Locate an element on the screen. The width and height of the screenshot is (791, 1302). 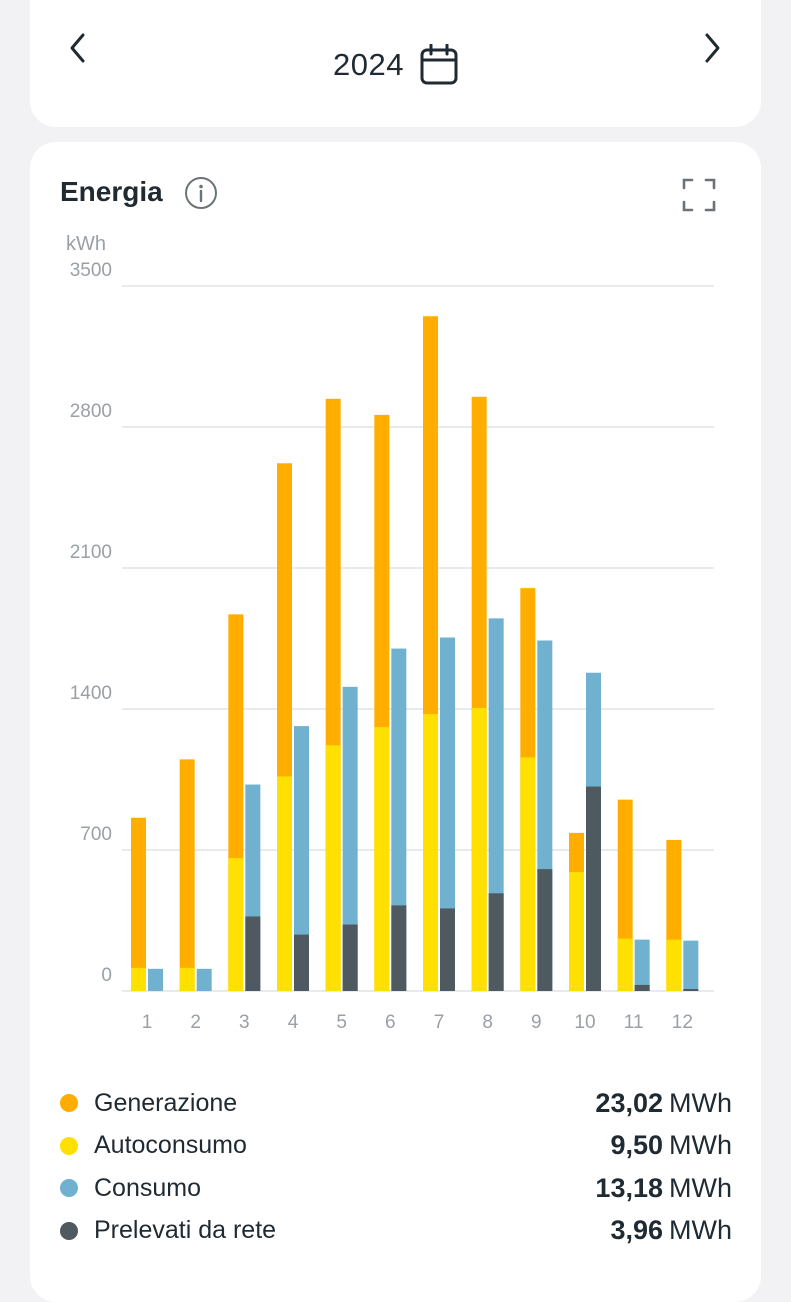
legend-value: 13,18 MWh is located at coordinates (663, 1188).